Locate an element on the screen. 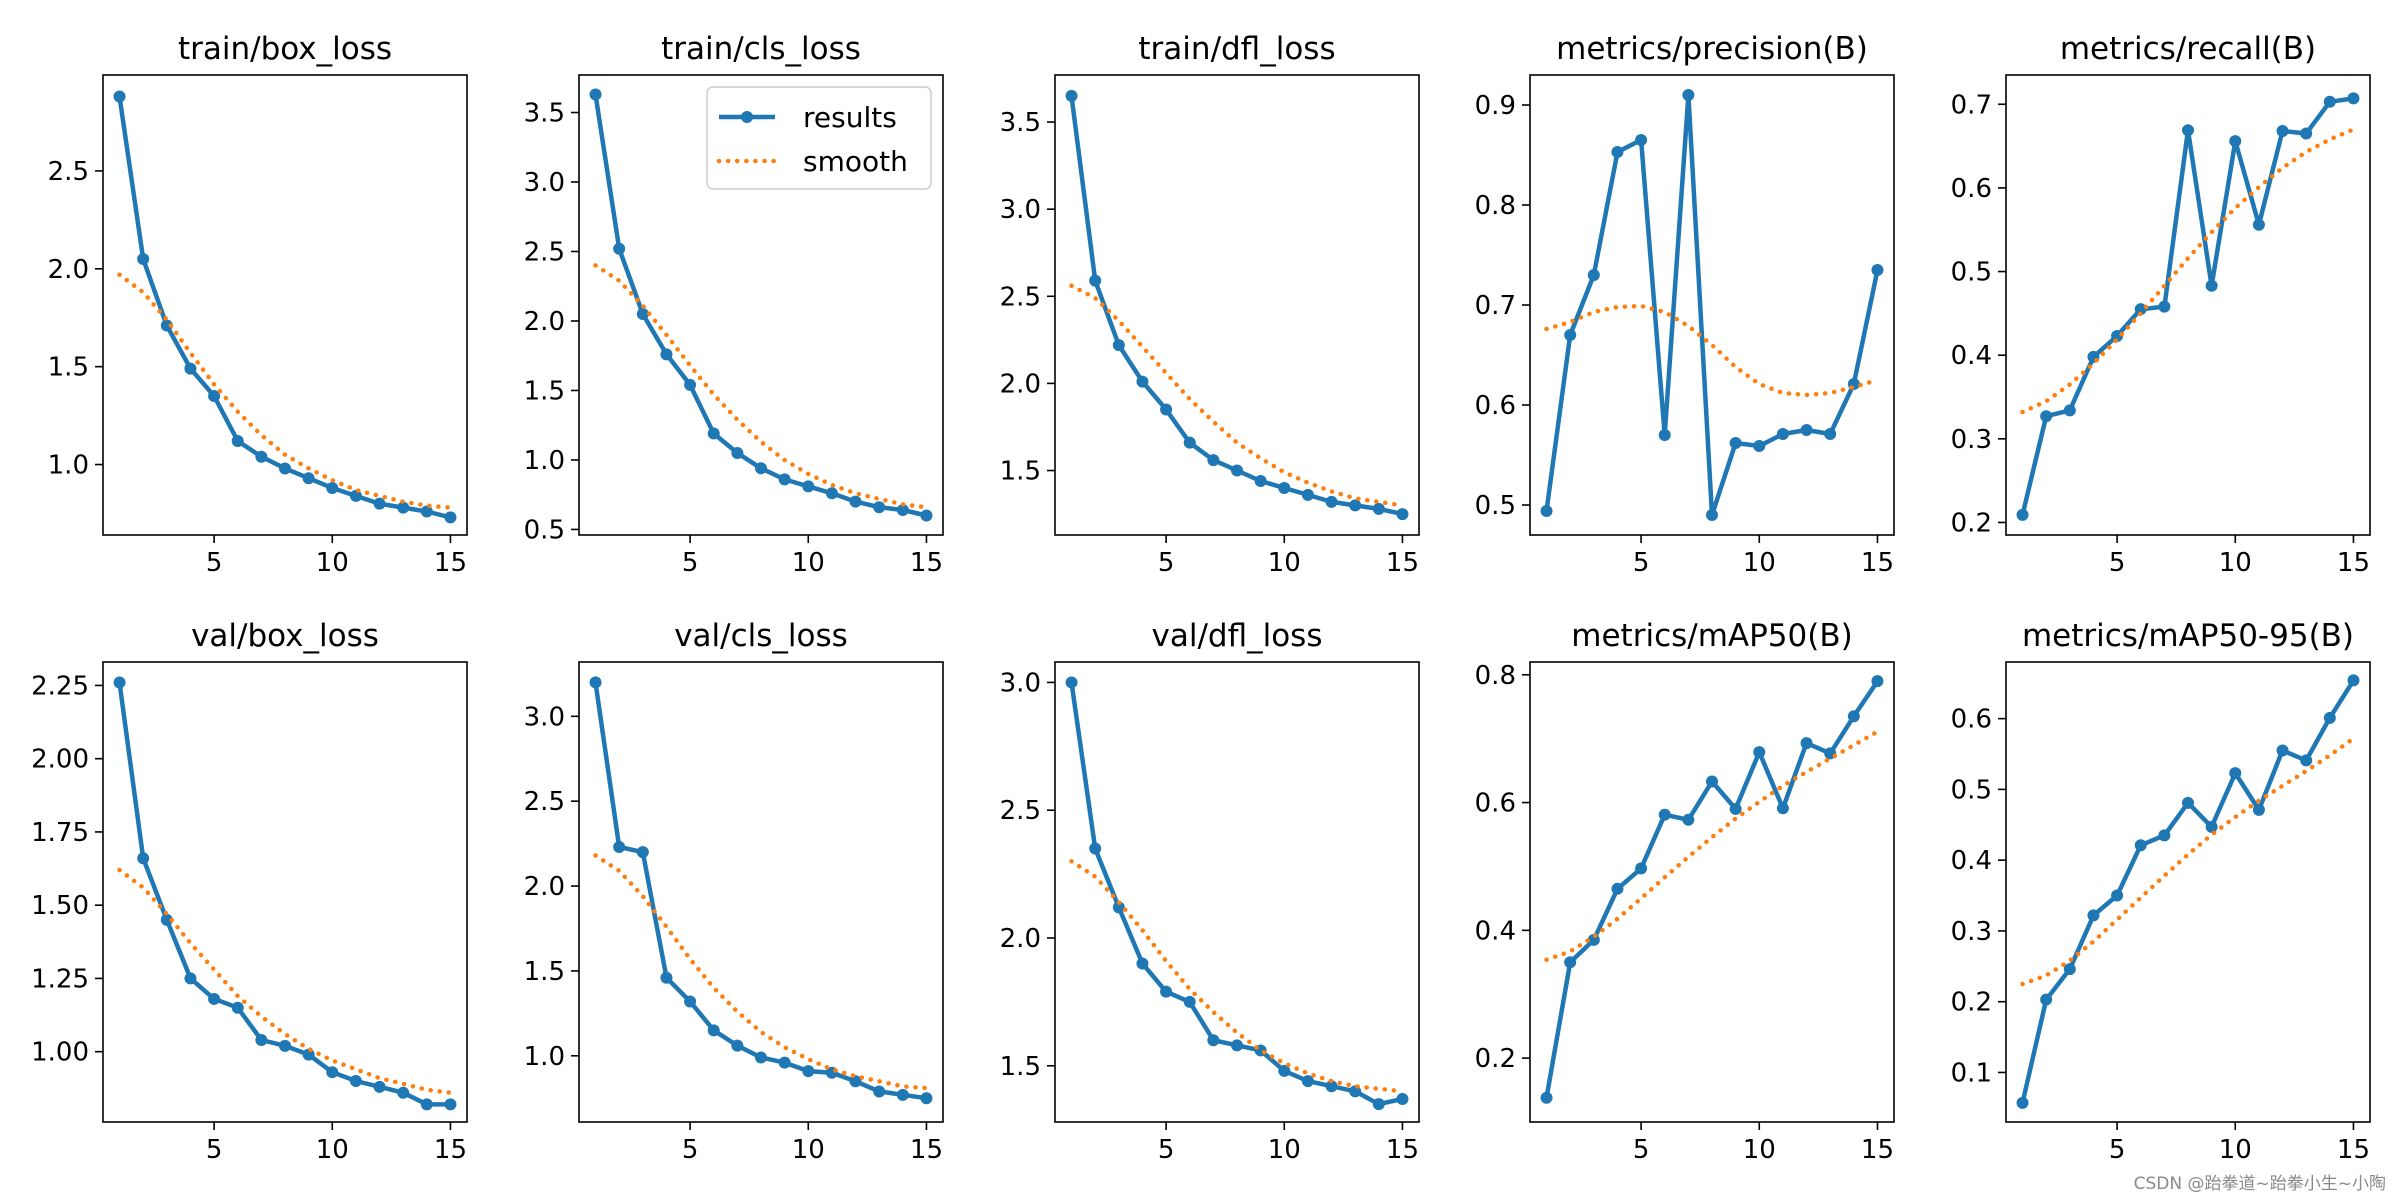 This screenshot has width=2400, height=1200. y-tick-label: 1.25 is located at coordinates (60, 979).